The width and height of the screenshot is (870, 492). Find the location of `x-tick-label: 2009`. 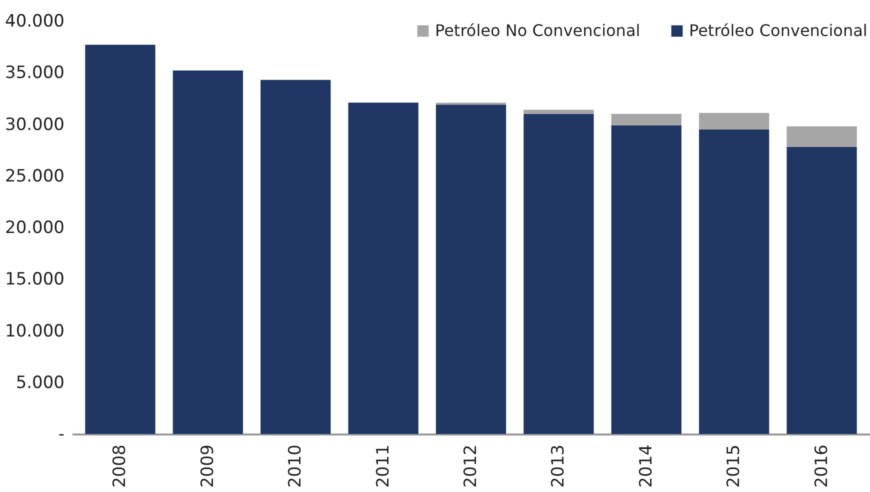

x-tick-label: 2009 is located at coordinates (208, 466).